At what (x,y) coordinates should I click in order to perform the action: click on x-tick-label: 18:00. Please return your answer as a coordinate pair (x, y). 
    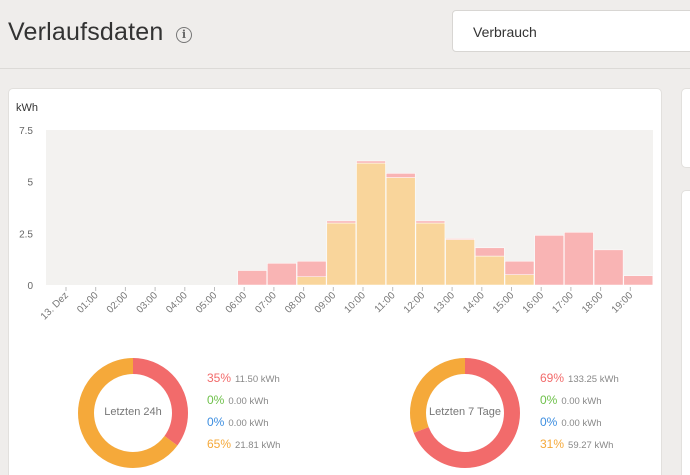
    Looking at the image, I should click on (593, 303).